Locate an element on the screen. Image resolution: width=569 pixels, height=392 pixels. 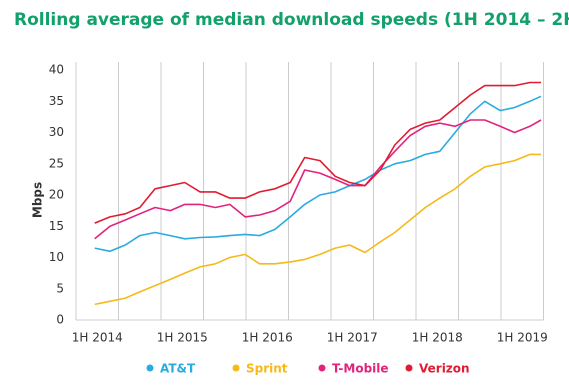
x-tick-label: 1H 2019 is located at coordinates (522, 338).